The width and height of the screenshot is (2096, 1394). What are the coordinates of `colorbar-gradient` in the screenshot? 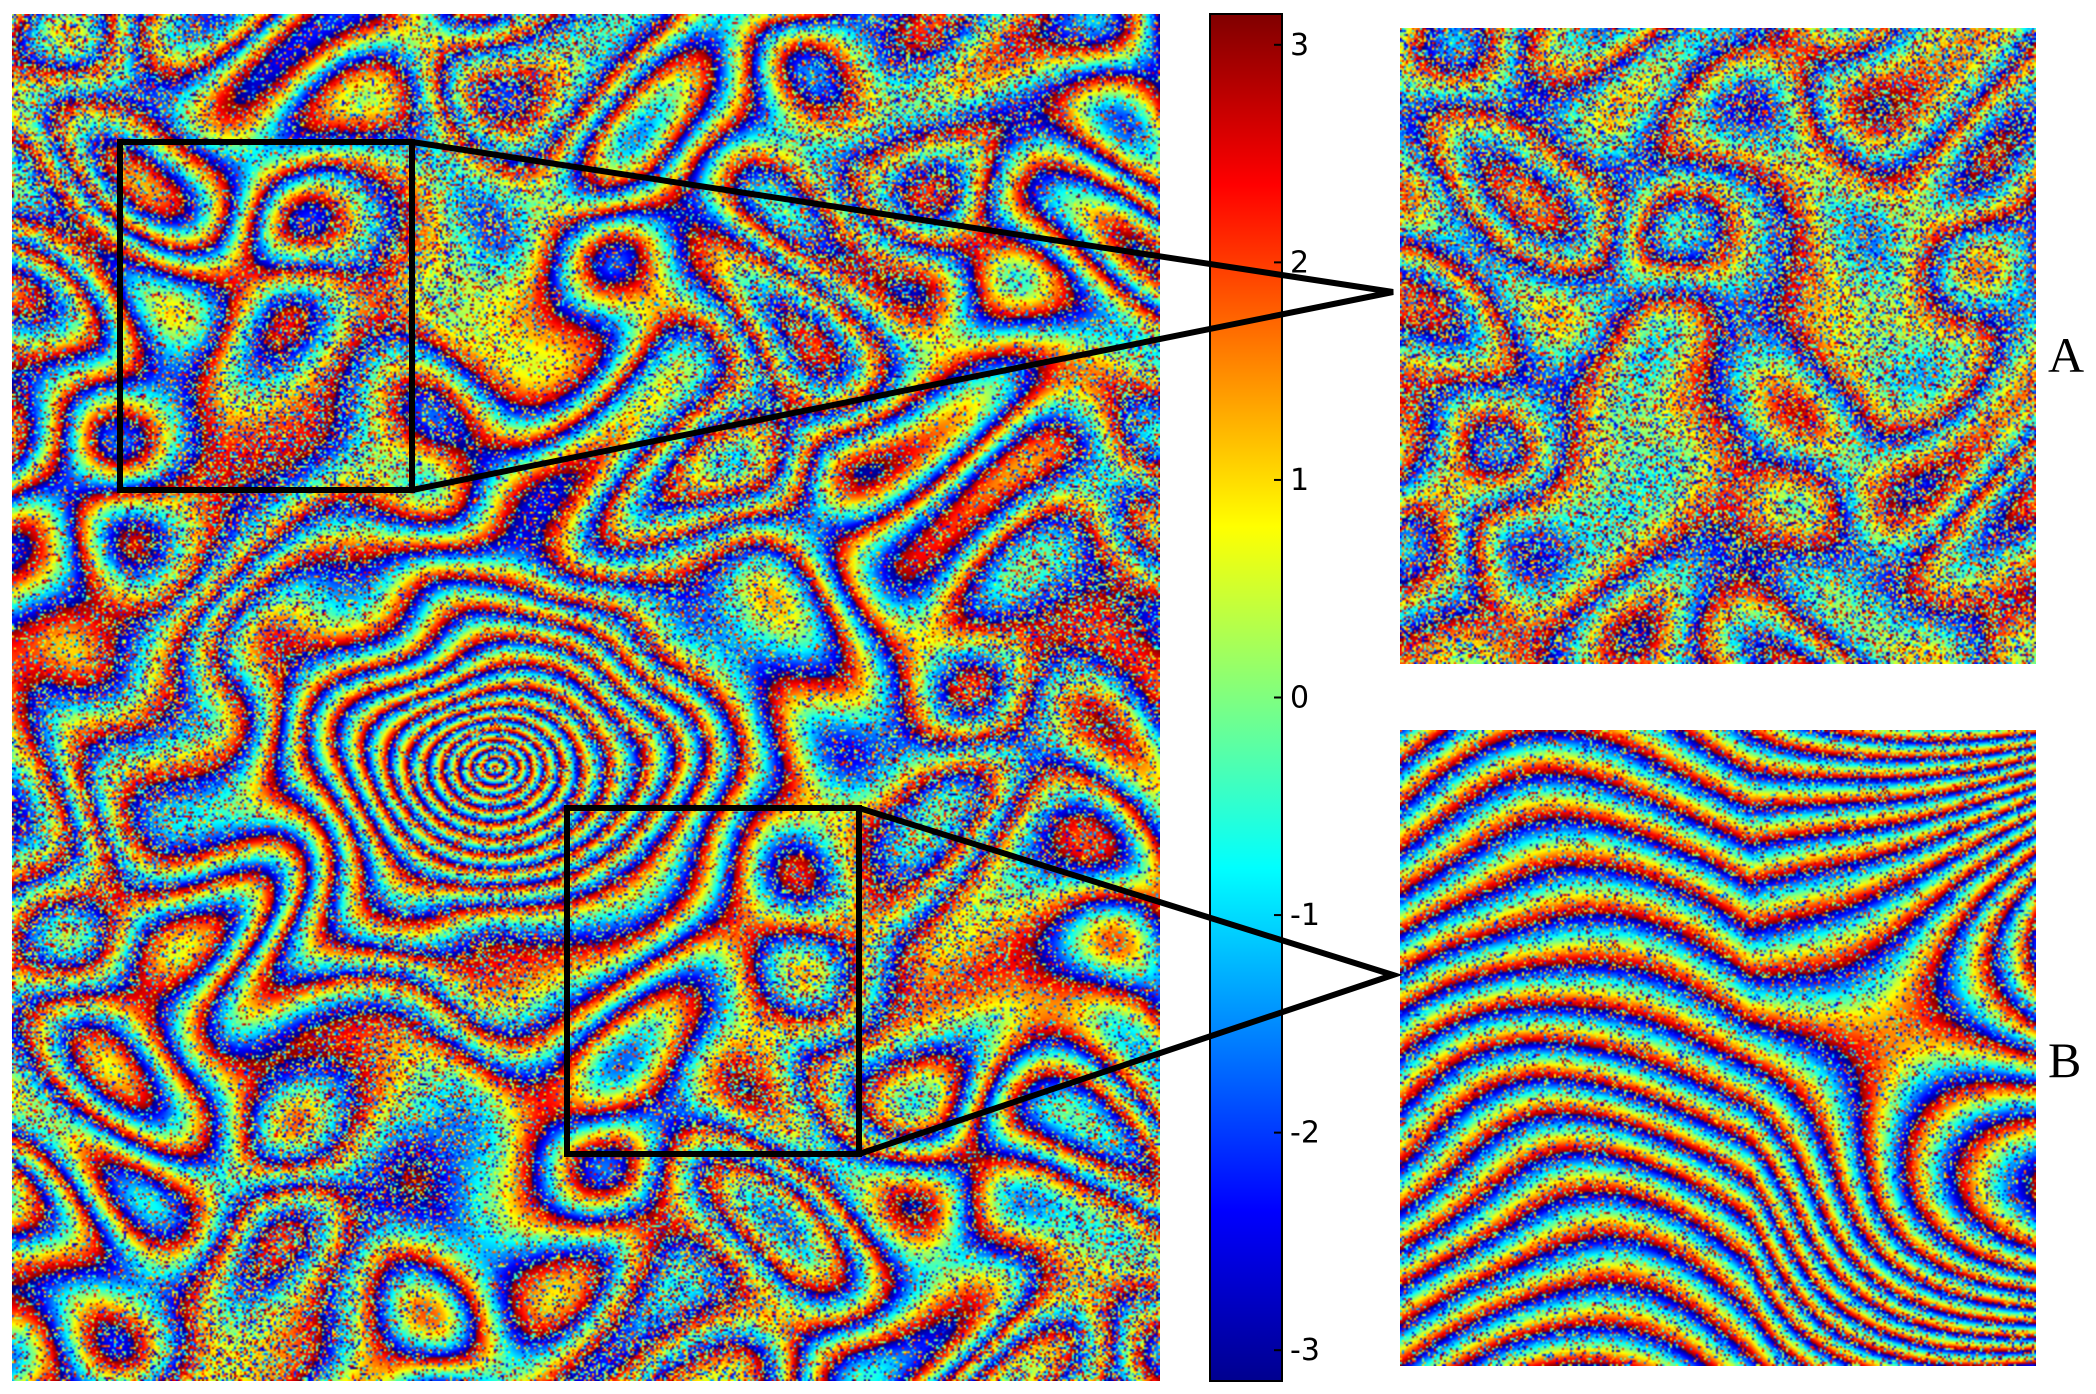 It's located at (1246, 697).